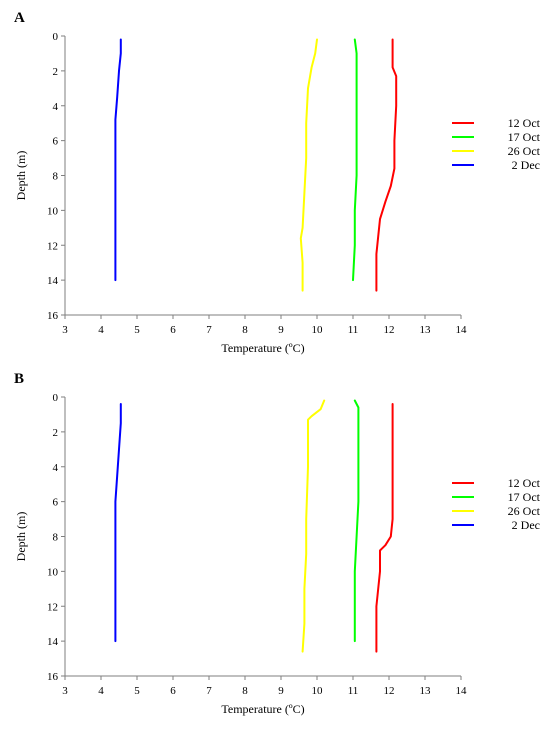 The height and width of the screenshot is (734, 550). What do you see at coordinates (19, 18) in the screenshot?
I see `panel-label: A` at bounding box center [19, 18].